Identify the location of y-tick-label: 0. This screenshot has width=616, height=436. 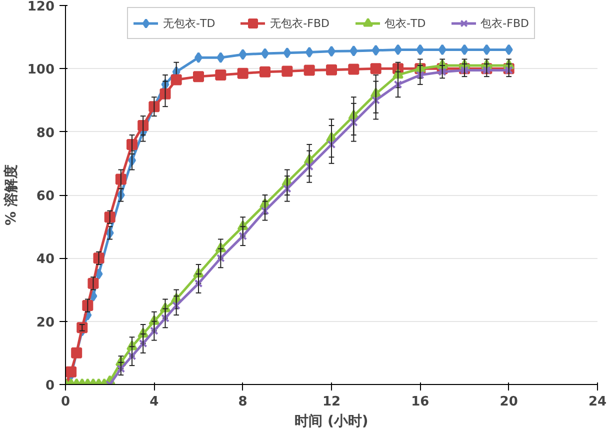
(49, 386).